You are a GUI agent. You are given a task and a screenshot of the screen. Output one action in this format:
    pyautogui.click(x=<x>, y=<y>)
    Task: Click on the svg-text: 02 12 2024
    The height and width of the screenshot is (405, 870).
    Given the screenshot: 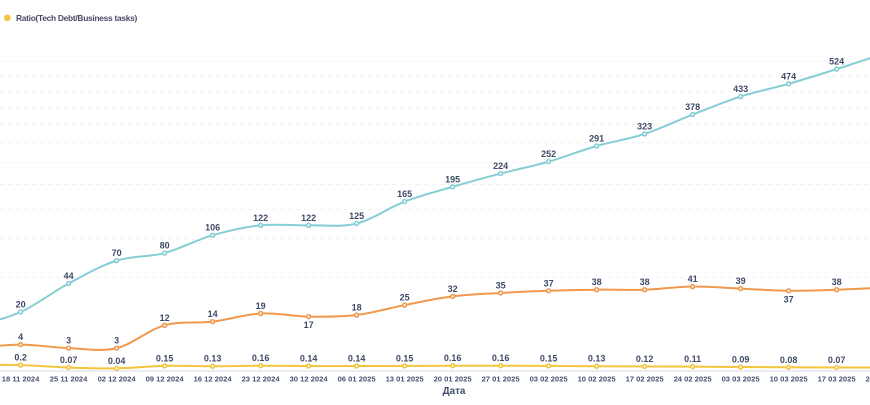 What is the action you would take?
    pyautogui.click(x=117, y=379)
    